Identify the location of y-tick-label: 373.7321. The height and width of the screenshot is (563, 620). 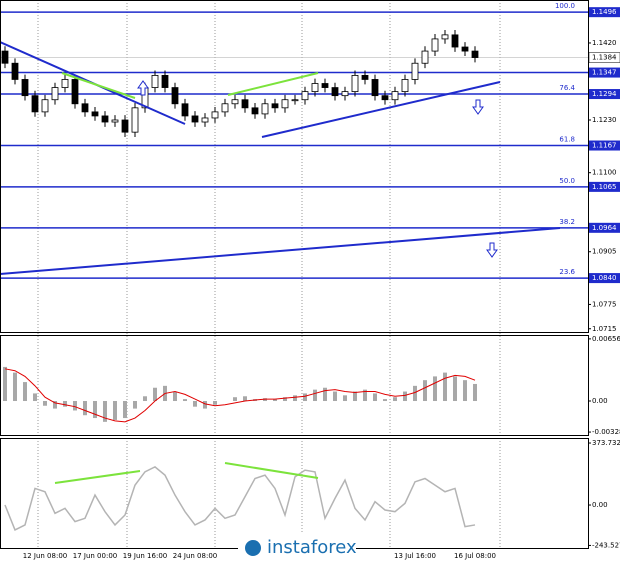
(606, 443).